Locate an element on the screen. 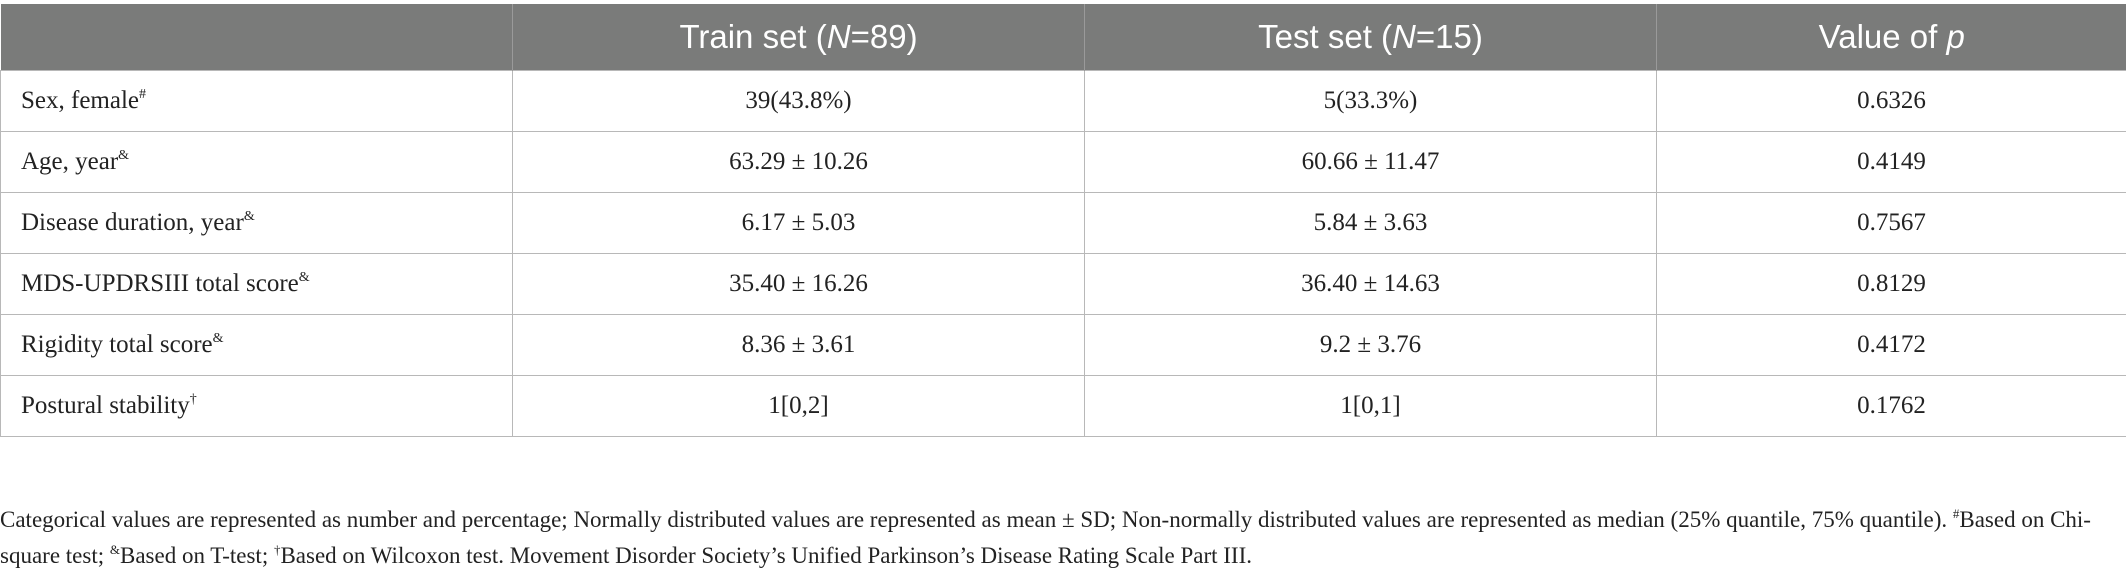 Image resolution: width=2126 pixels, height=581 pixels. p-value: 0.4172 is located at coordinates (1891, 345).